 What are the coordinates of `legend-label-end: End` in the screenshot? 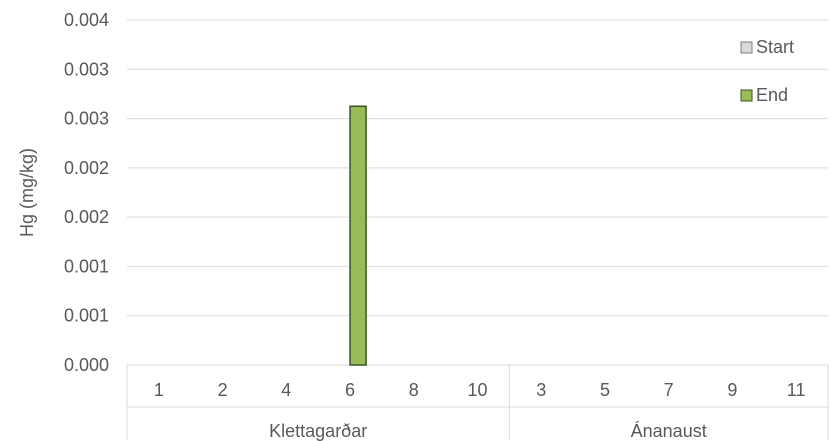 It's located at (772, 95).